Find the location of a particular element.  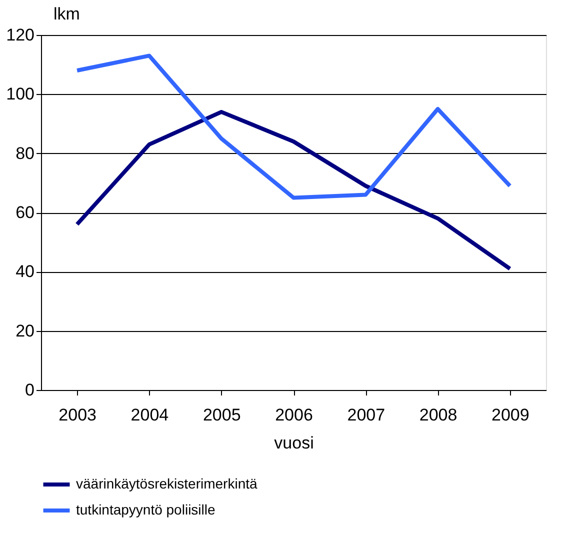

x-tick-label: 2004 is located at coordinates (149, 415).